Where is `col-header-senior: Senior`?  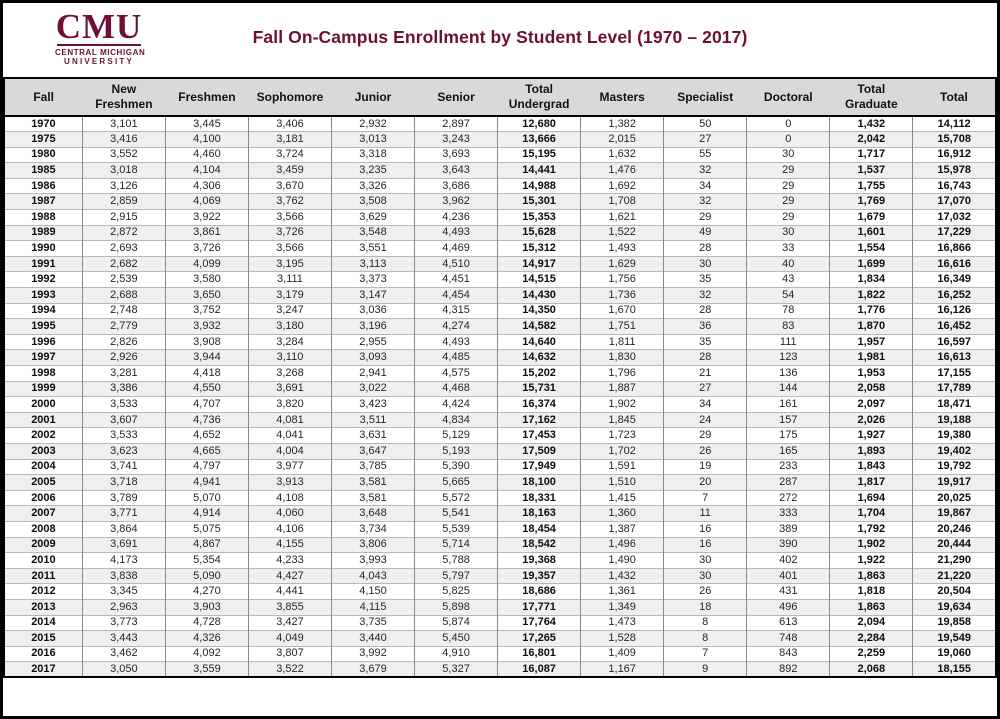 col-header-senior: Senior is located at coordinates (456, 97).